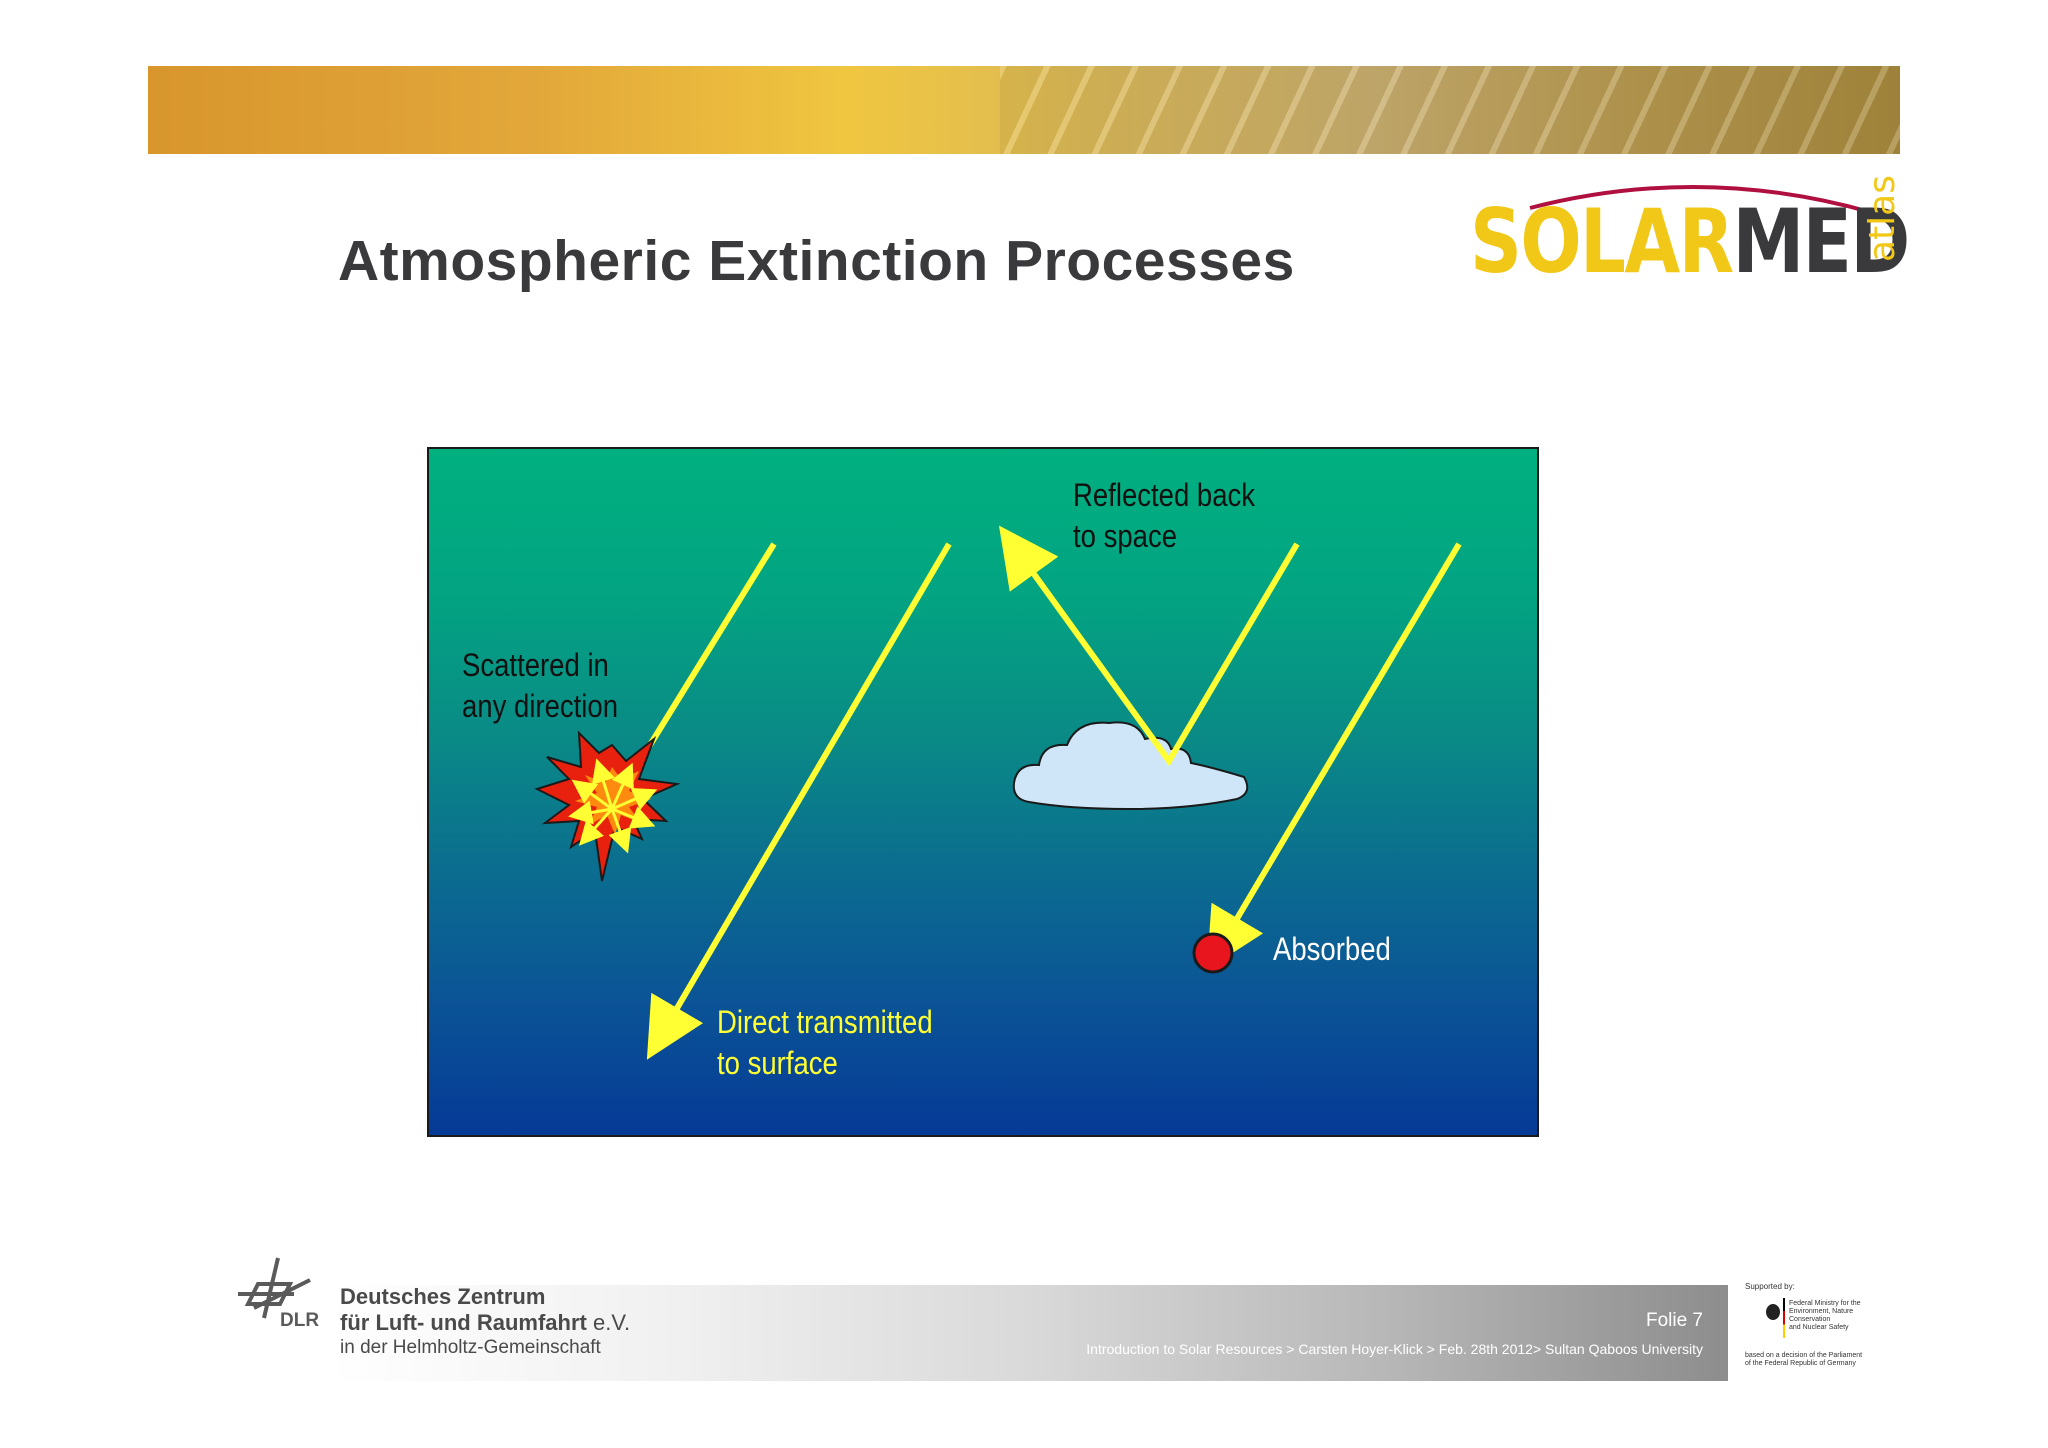 This screenshot has height=1448, width=2048. I want to click on org-name-line1: Deutsches Zentrum, so click(443, 1296).